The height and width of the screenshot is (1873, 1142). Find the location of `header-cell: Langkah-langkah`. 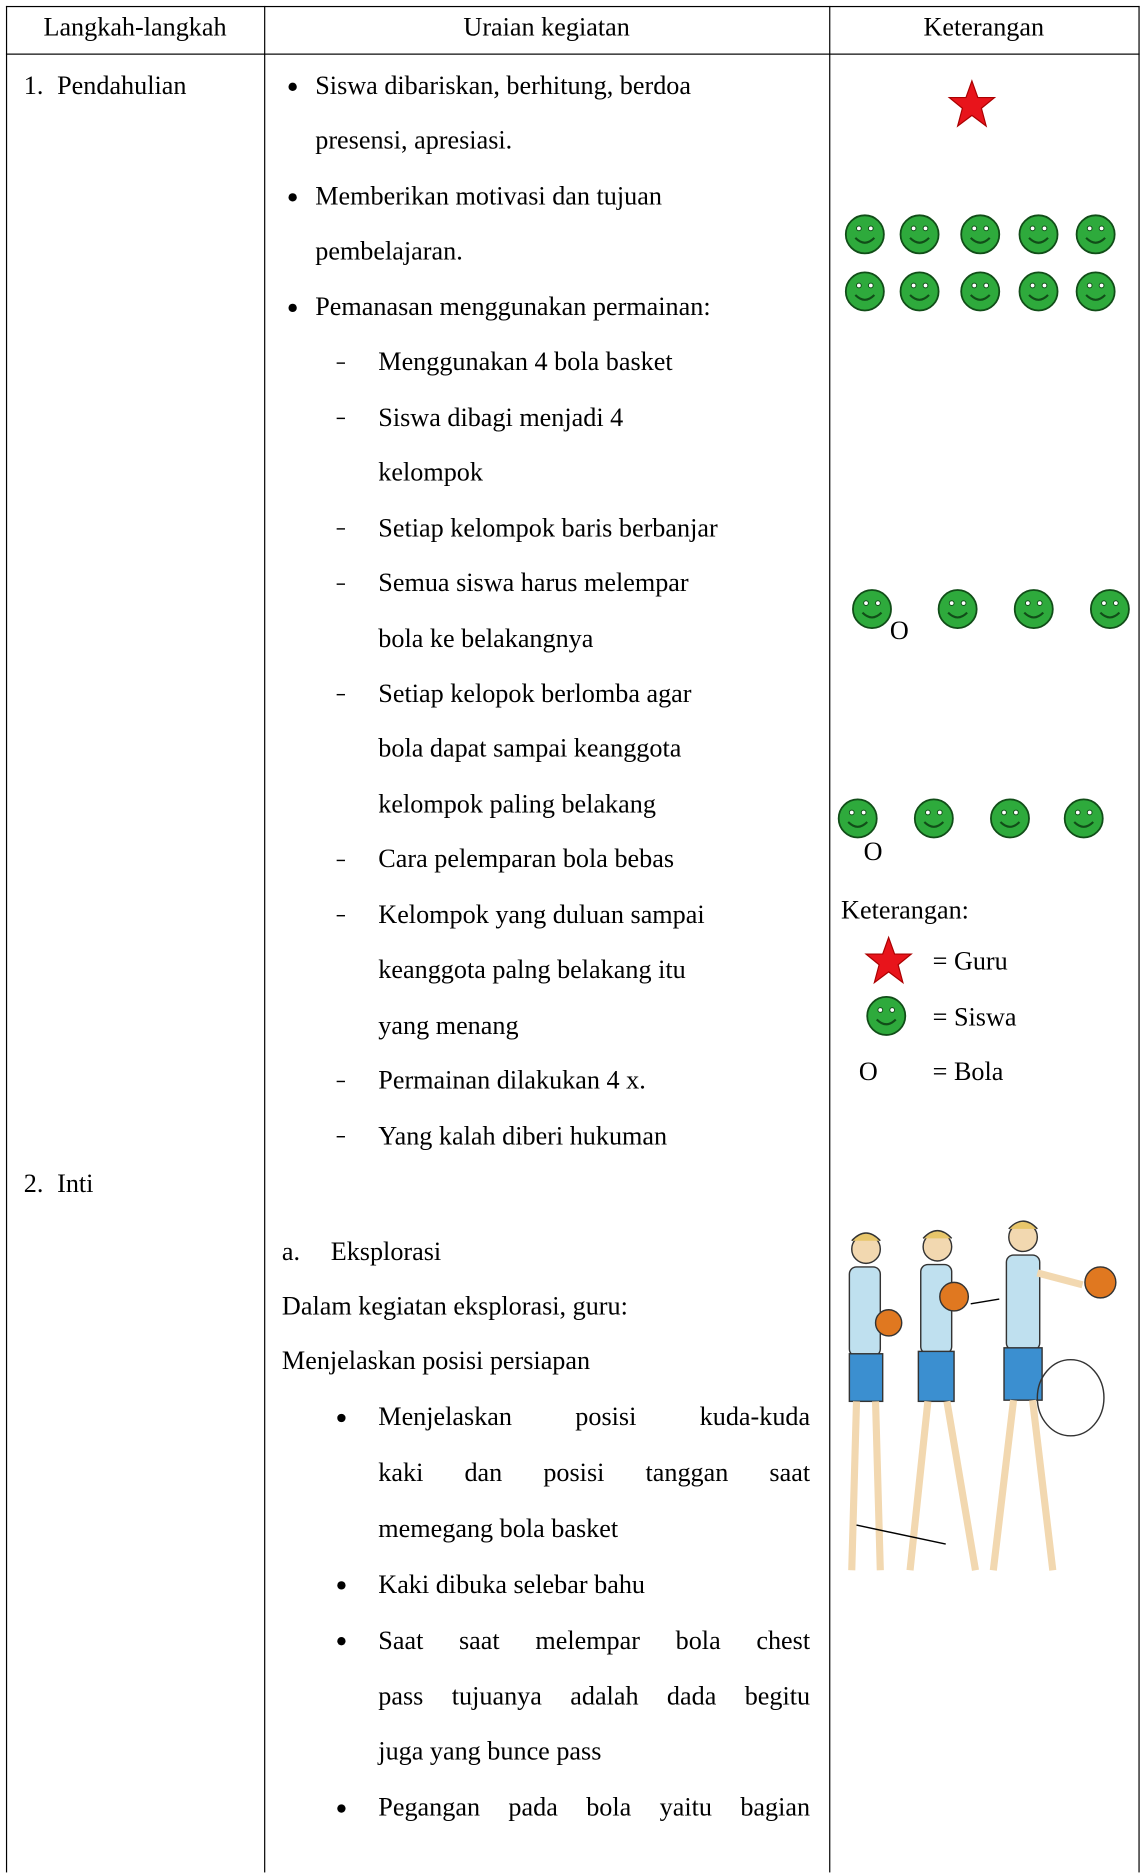

header-cell: Langkah-langkah is located at coordinates (135, 26).